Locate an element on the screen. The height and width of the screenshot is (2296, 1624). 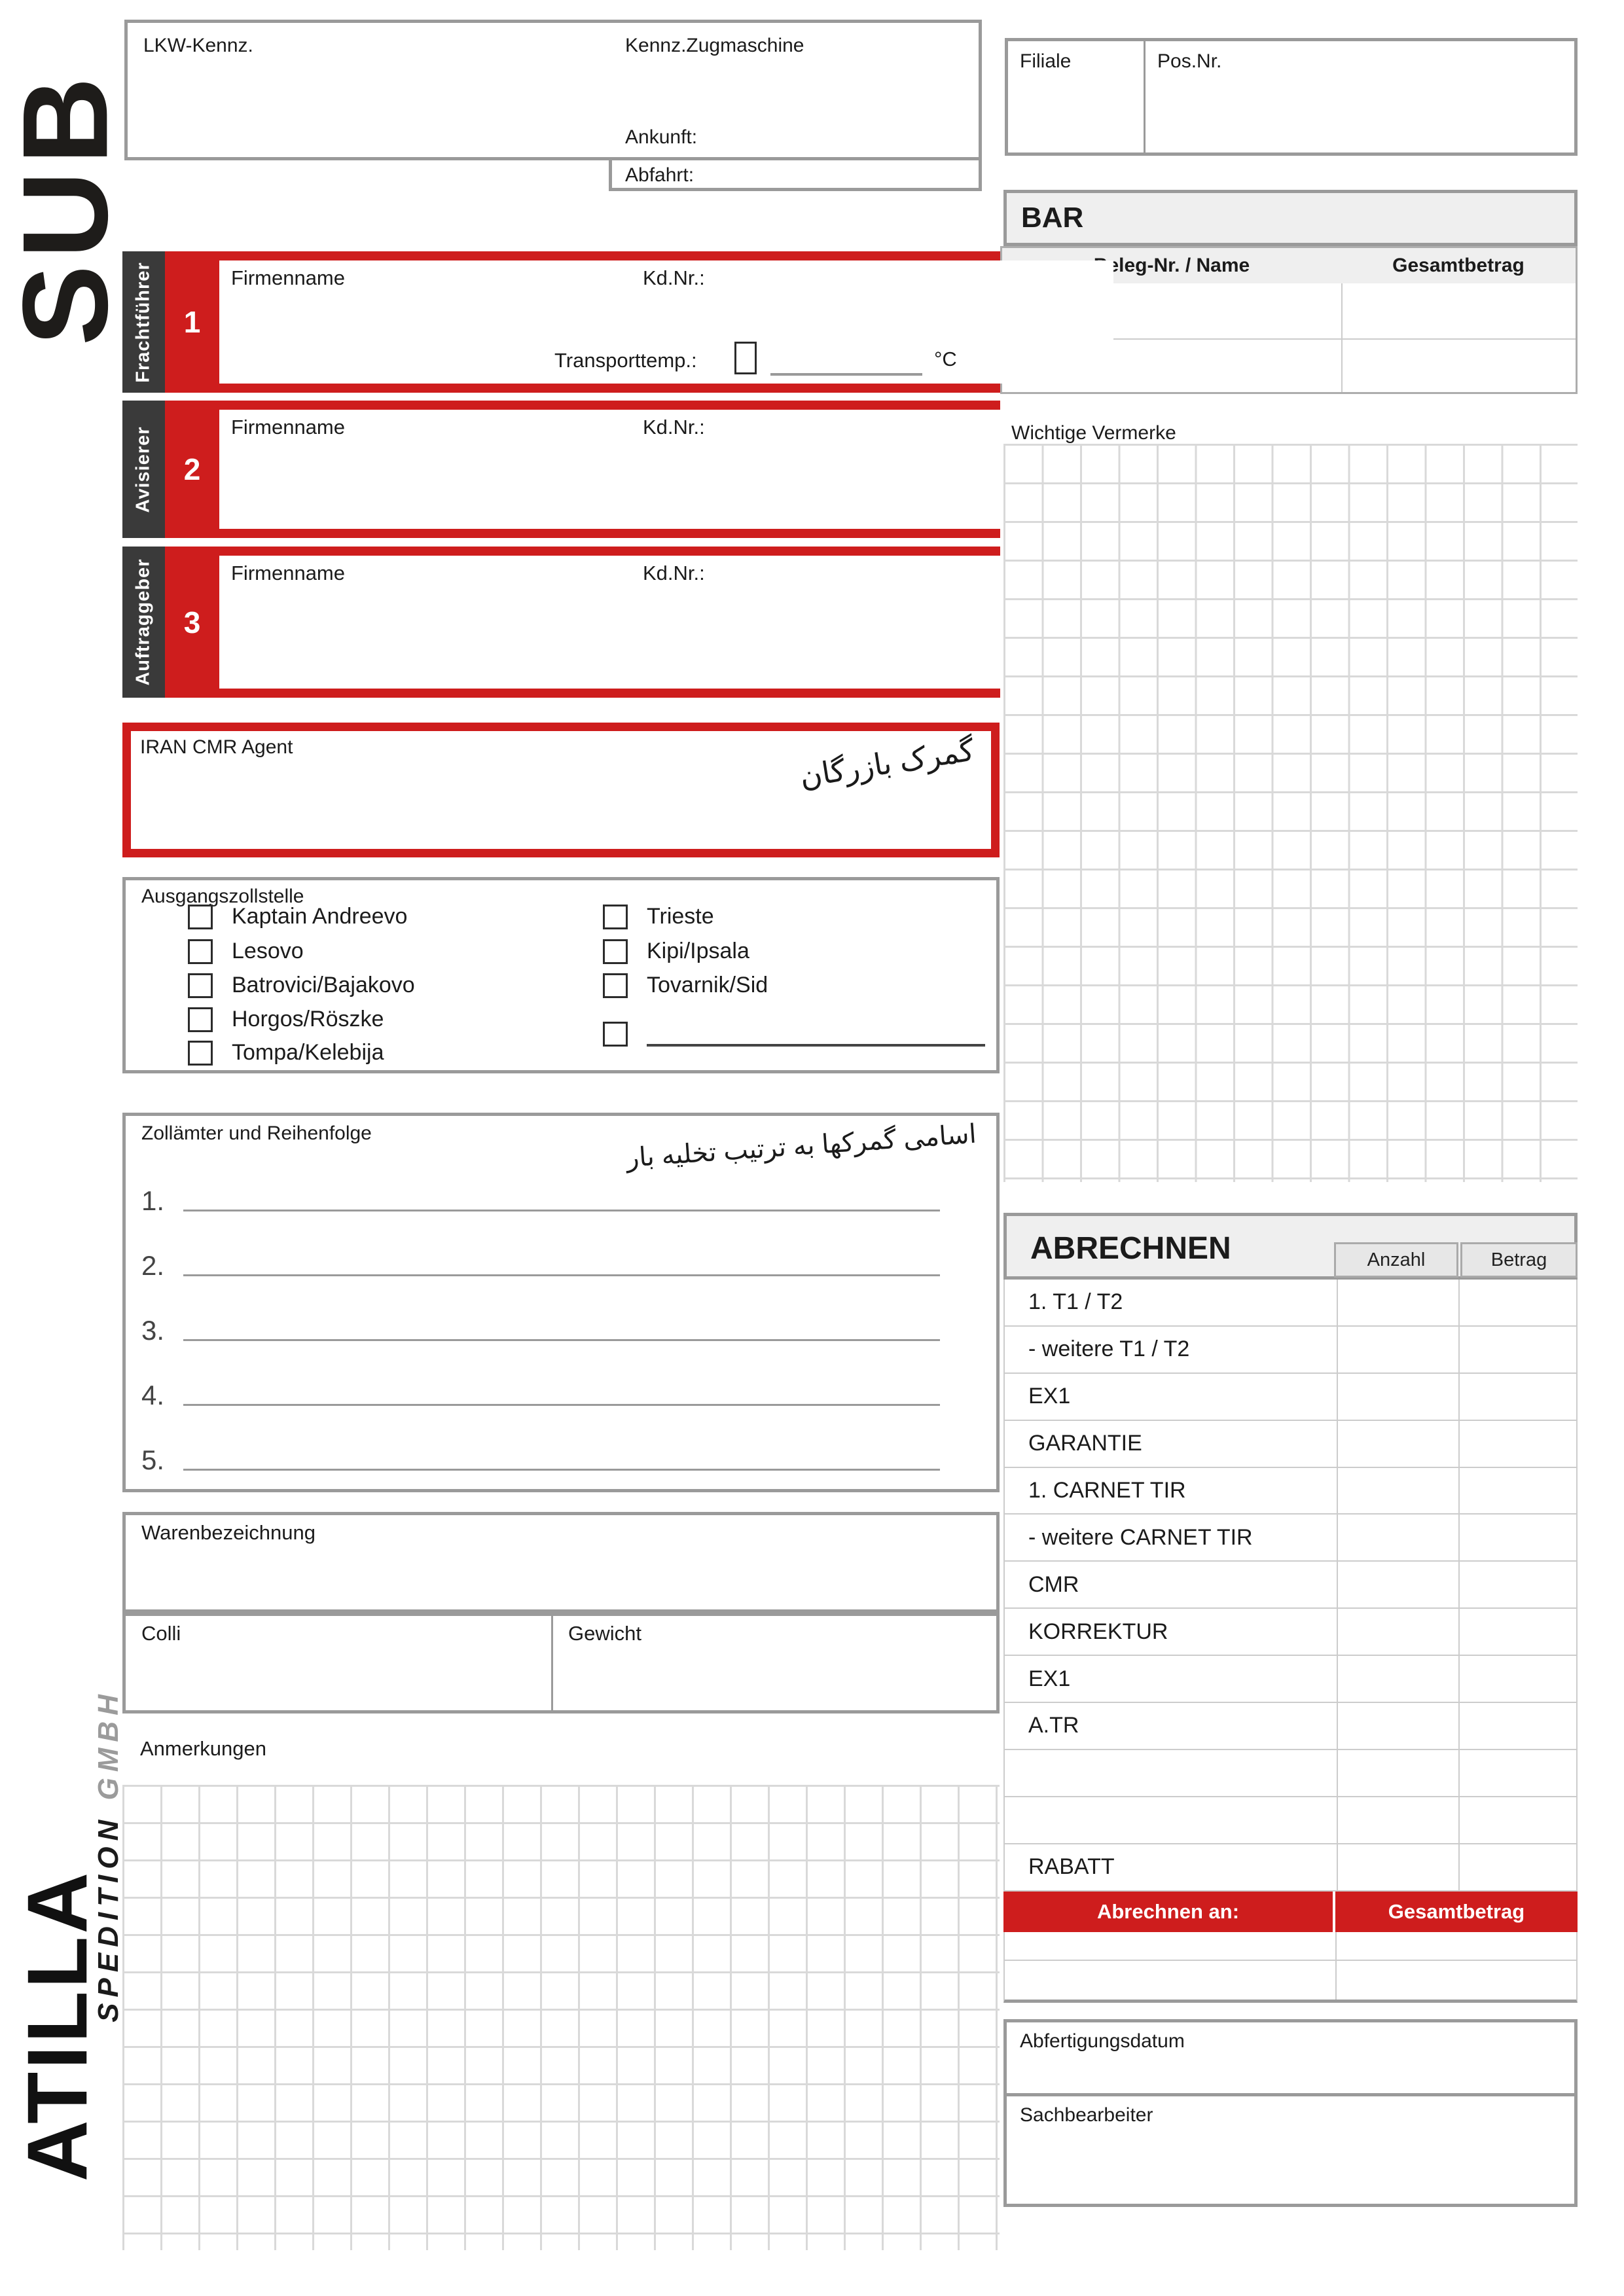
abrechnen-row-cmr: CMR is located at coordinates (1290, 1585).